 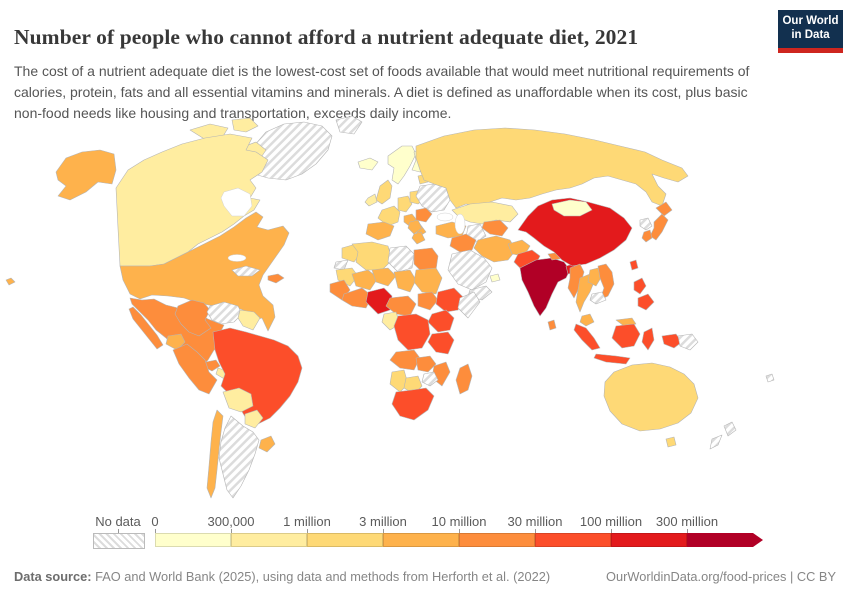 What do you see at coordinates (552, 325) in the screenshot?
I see `map-region-sri-lanka` at bounding box center [552, 325].